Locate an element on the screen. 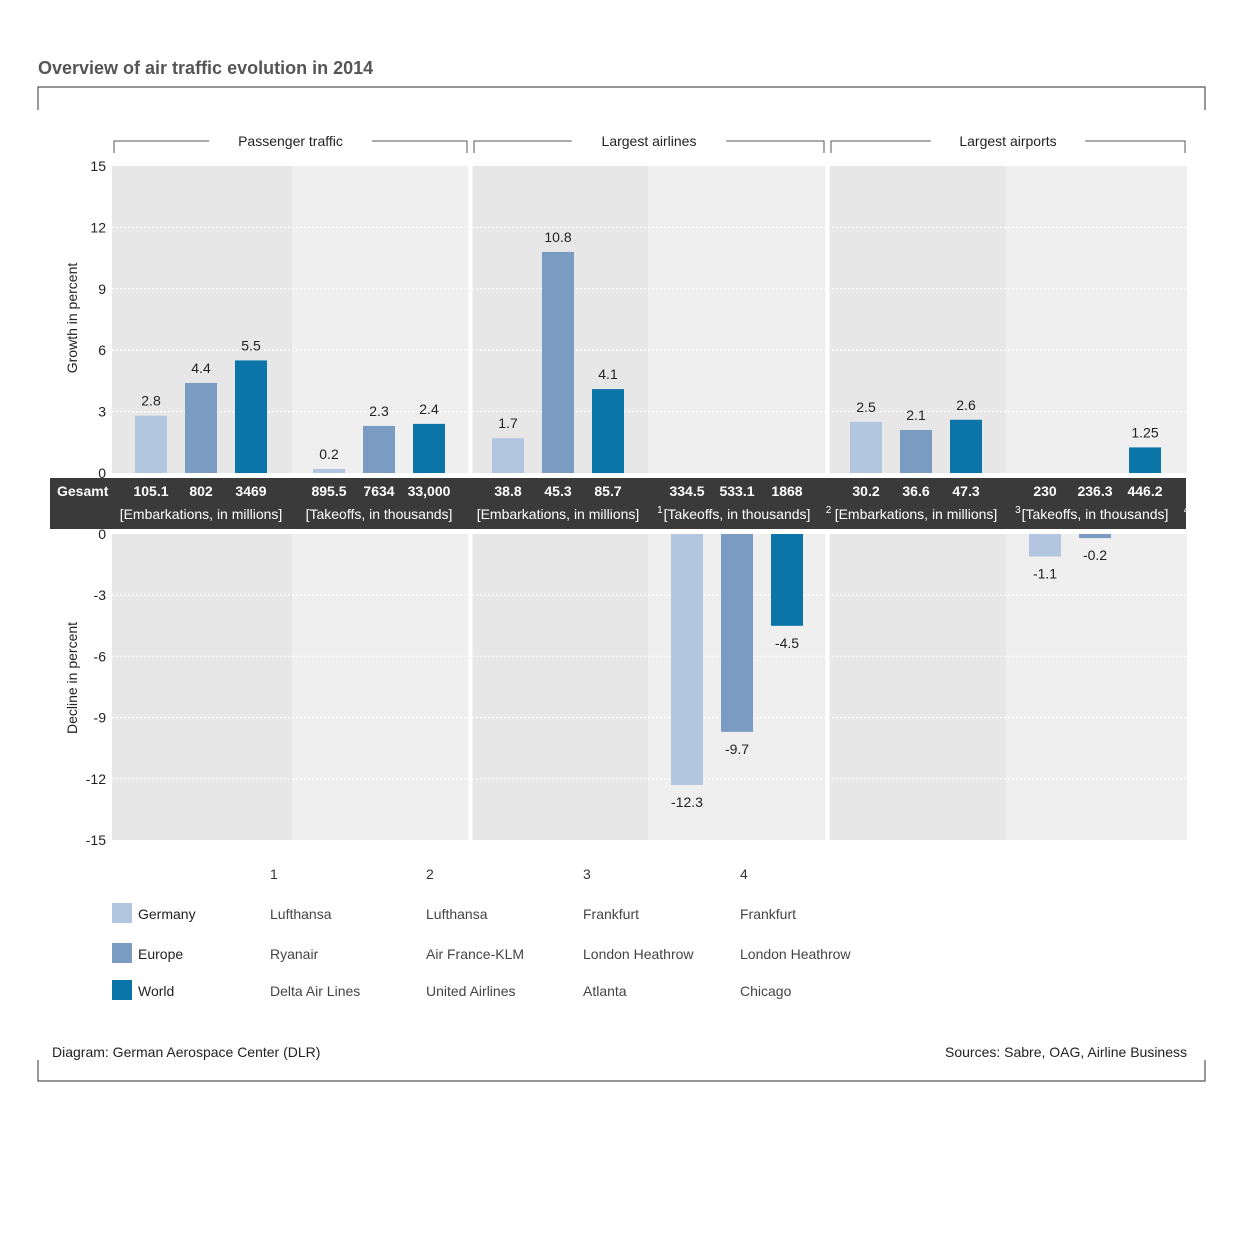 The width and height of the screenshot is (1240, 1240). value-label: 2.8 is located at coordinates (151, 401).